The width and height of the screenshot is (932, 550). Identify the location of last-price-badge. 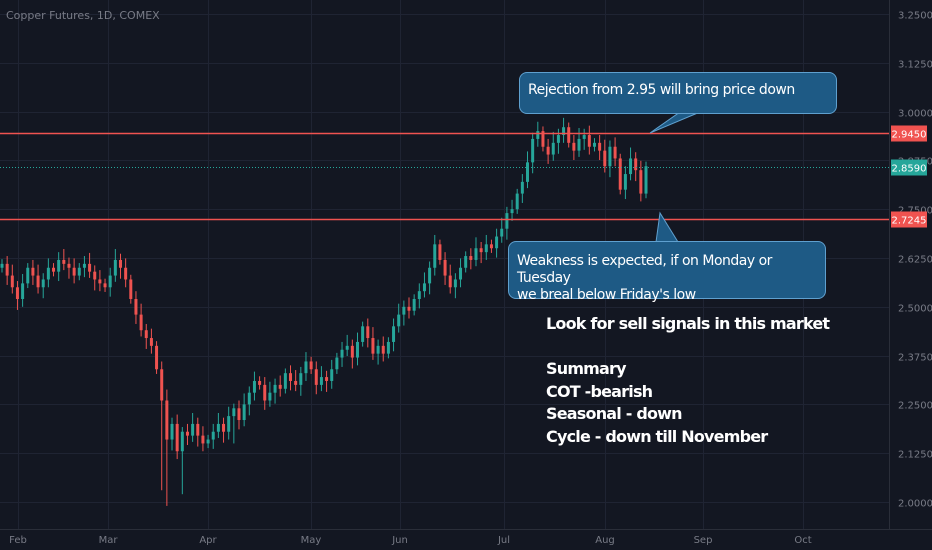
(909, 167).